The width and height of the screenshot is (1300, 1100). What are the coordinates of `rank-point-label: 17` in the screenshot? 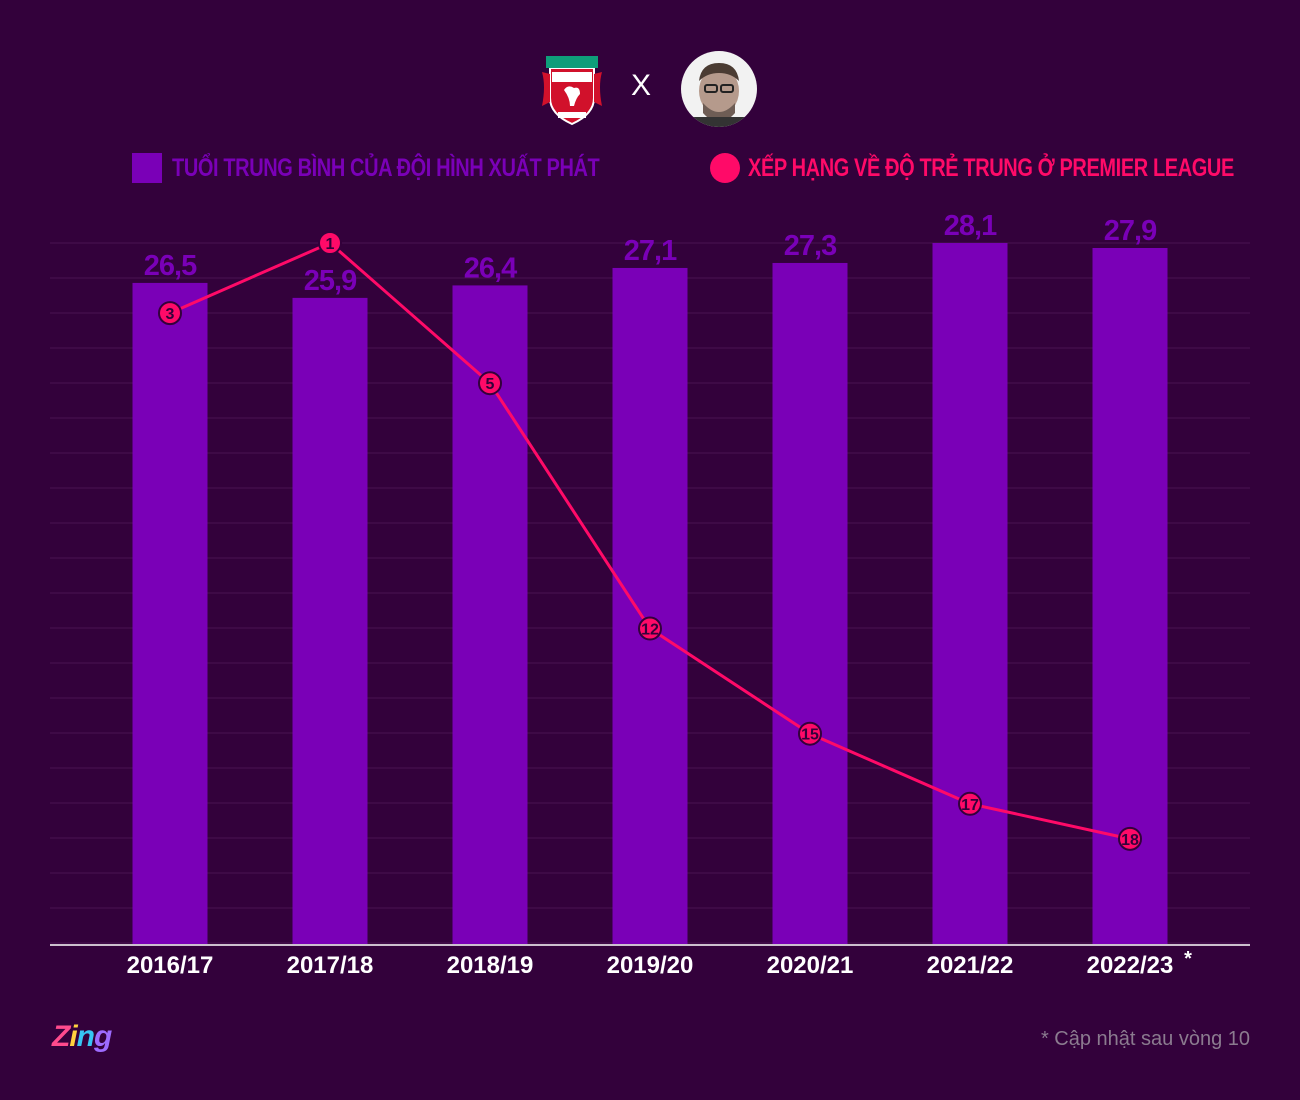 It's located at (970, 805).